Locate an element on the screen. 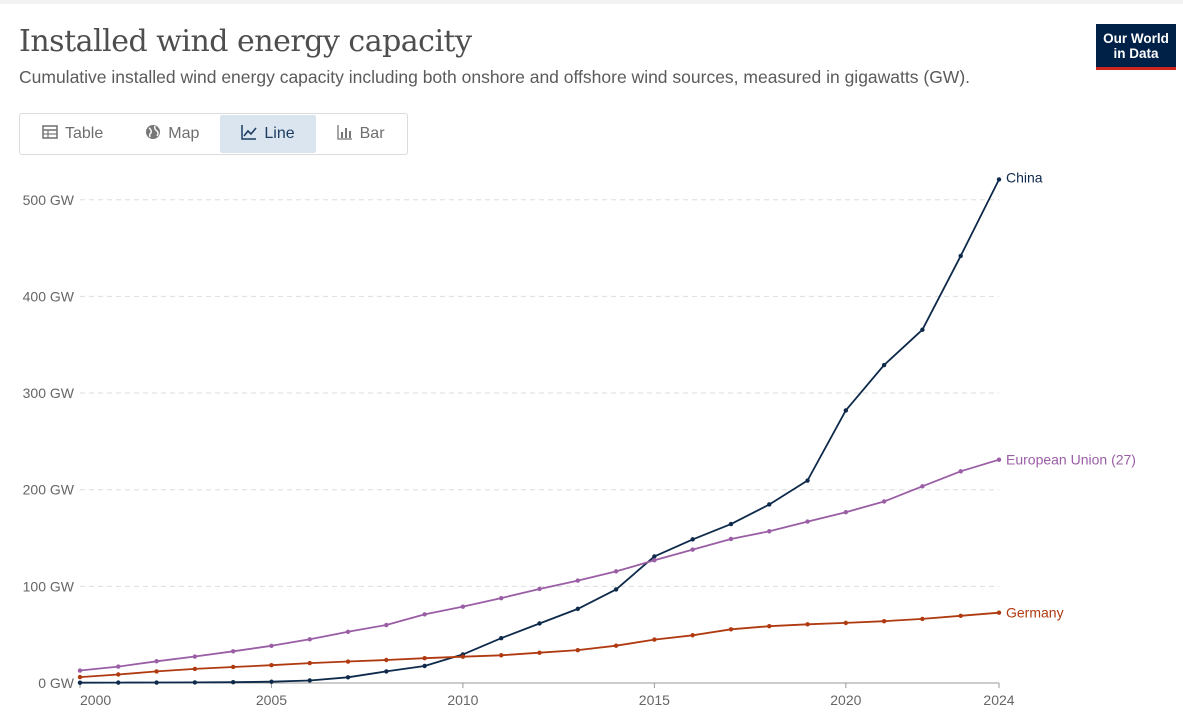  tab-map-label: Map is located at coordinates (184, 133).